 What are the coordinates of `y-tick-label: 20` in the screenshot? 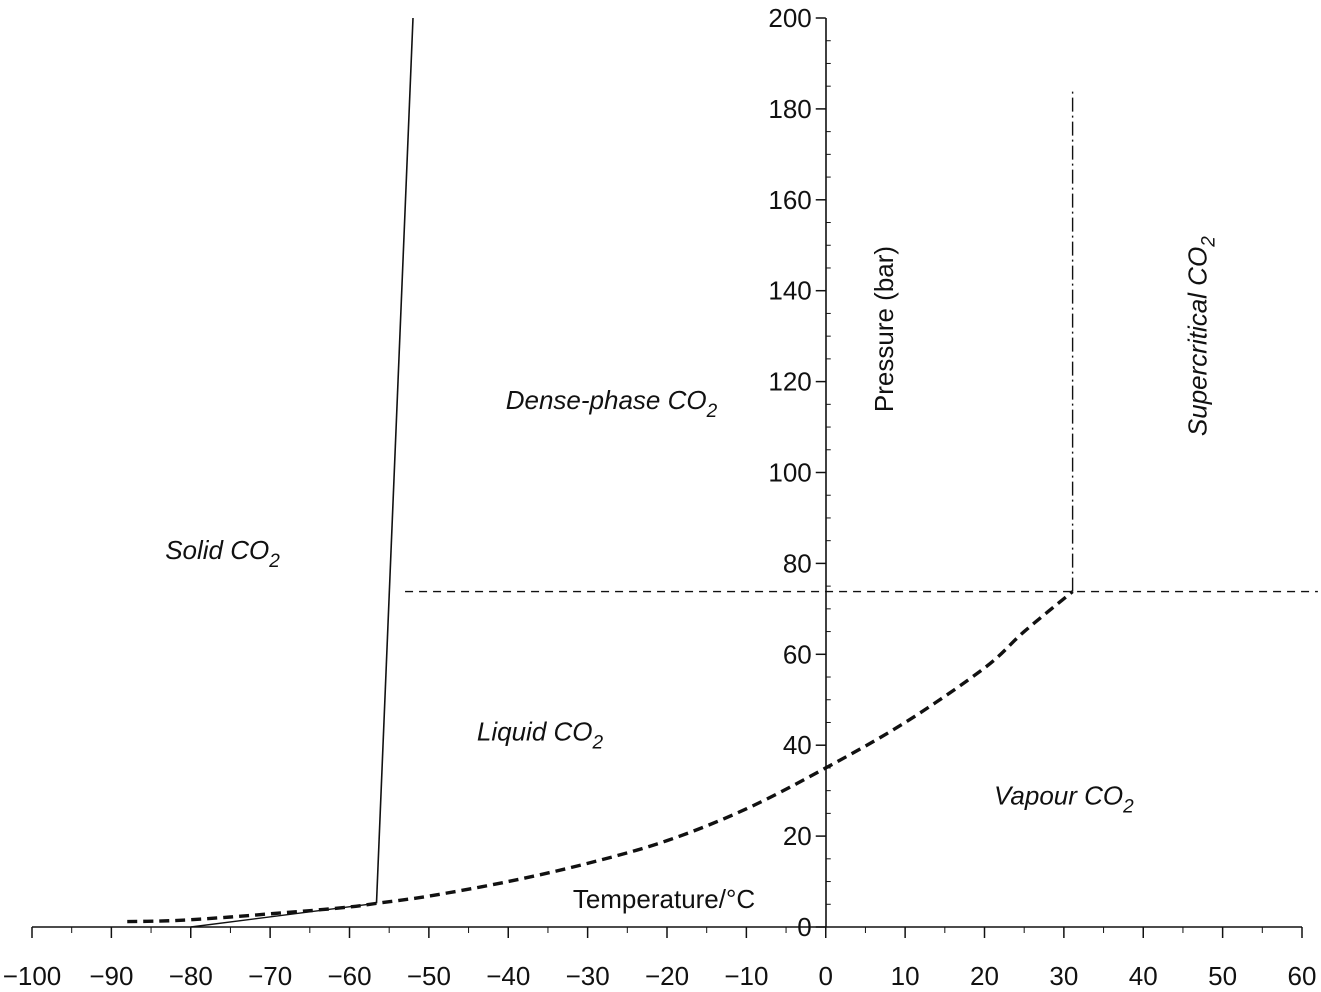 It's located at (797, 836).